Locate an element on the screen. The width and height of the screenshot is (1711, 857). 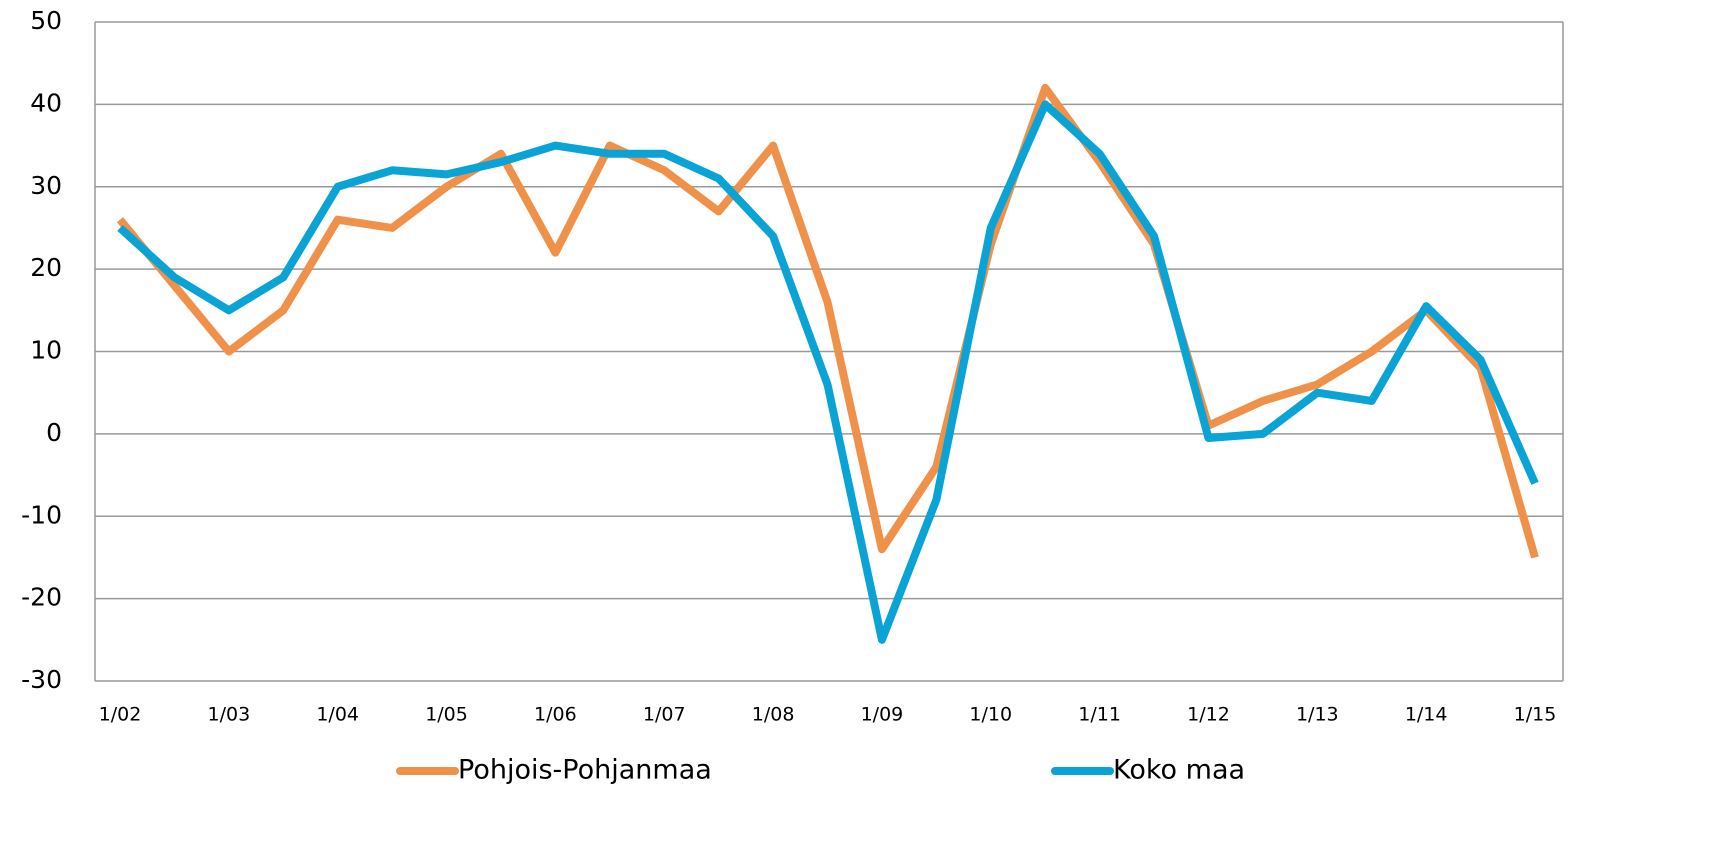
x-tick-label: 1/03 is located at coordinates (229, 715).